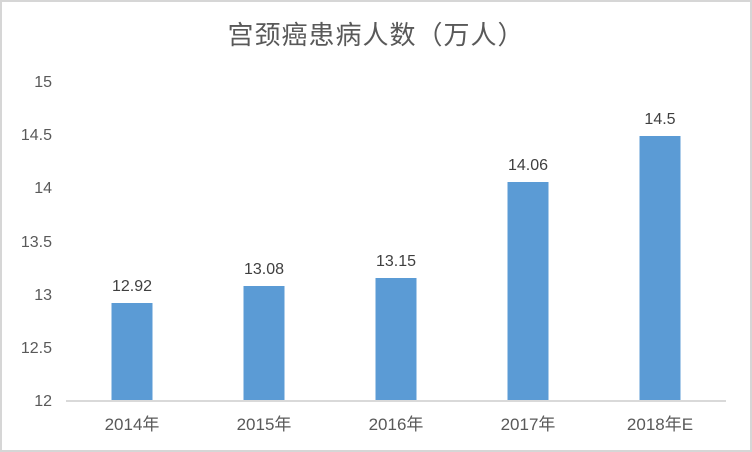 The height and width of the screenshot is (452, 752). Describe the element at coordinates (43, 82) in the screenshot. I see `y-tick-label: 15` at that location.